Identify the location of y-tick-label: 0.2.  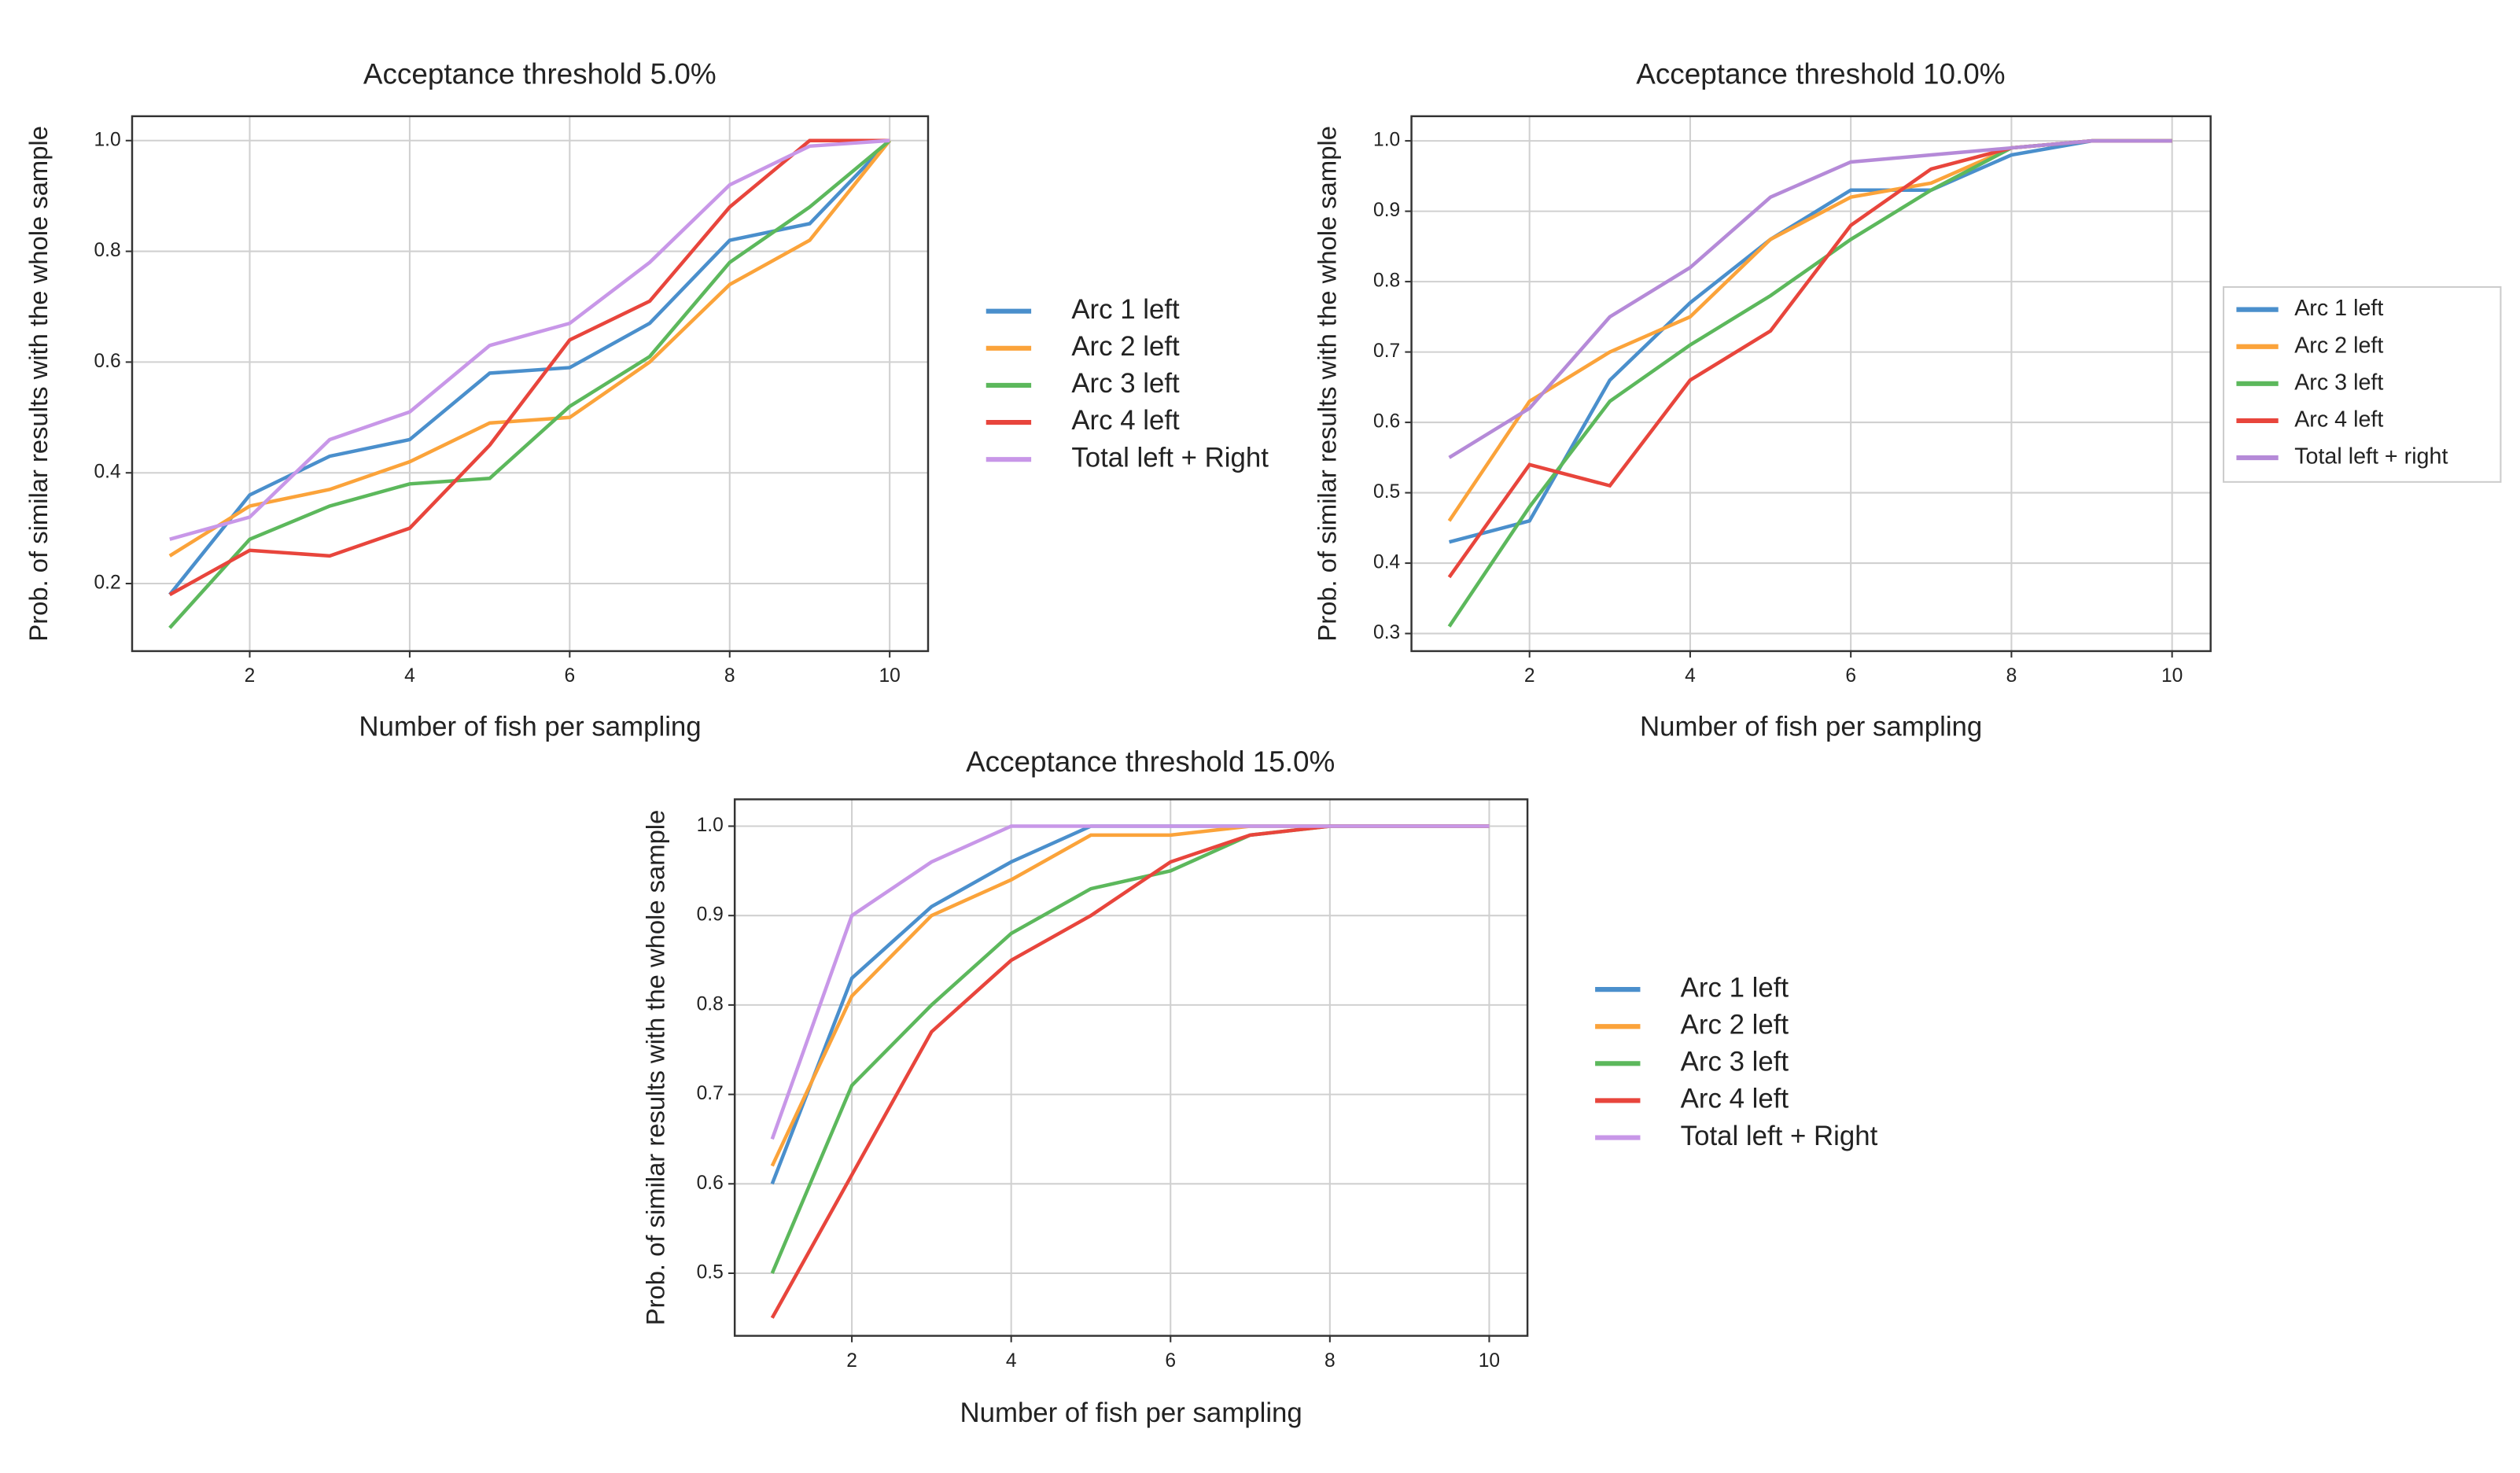
(107, 583).